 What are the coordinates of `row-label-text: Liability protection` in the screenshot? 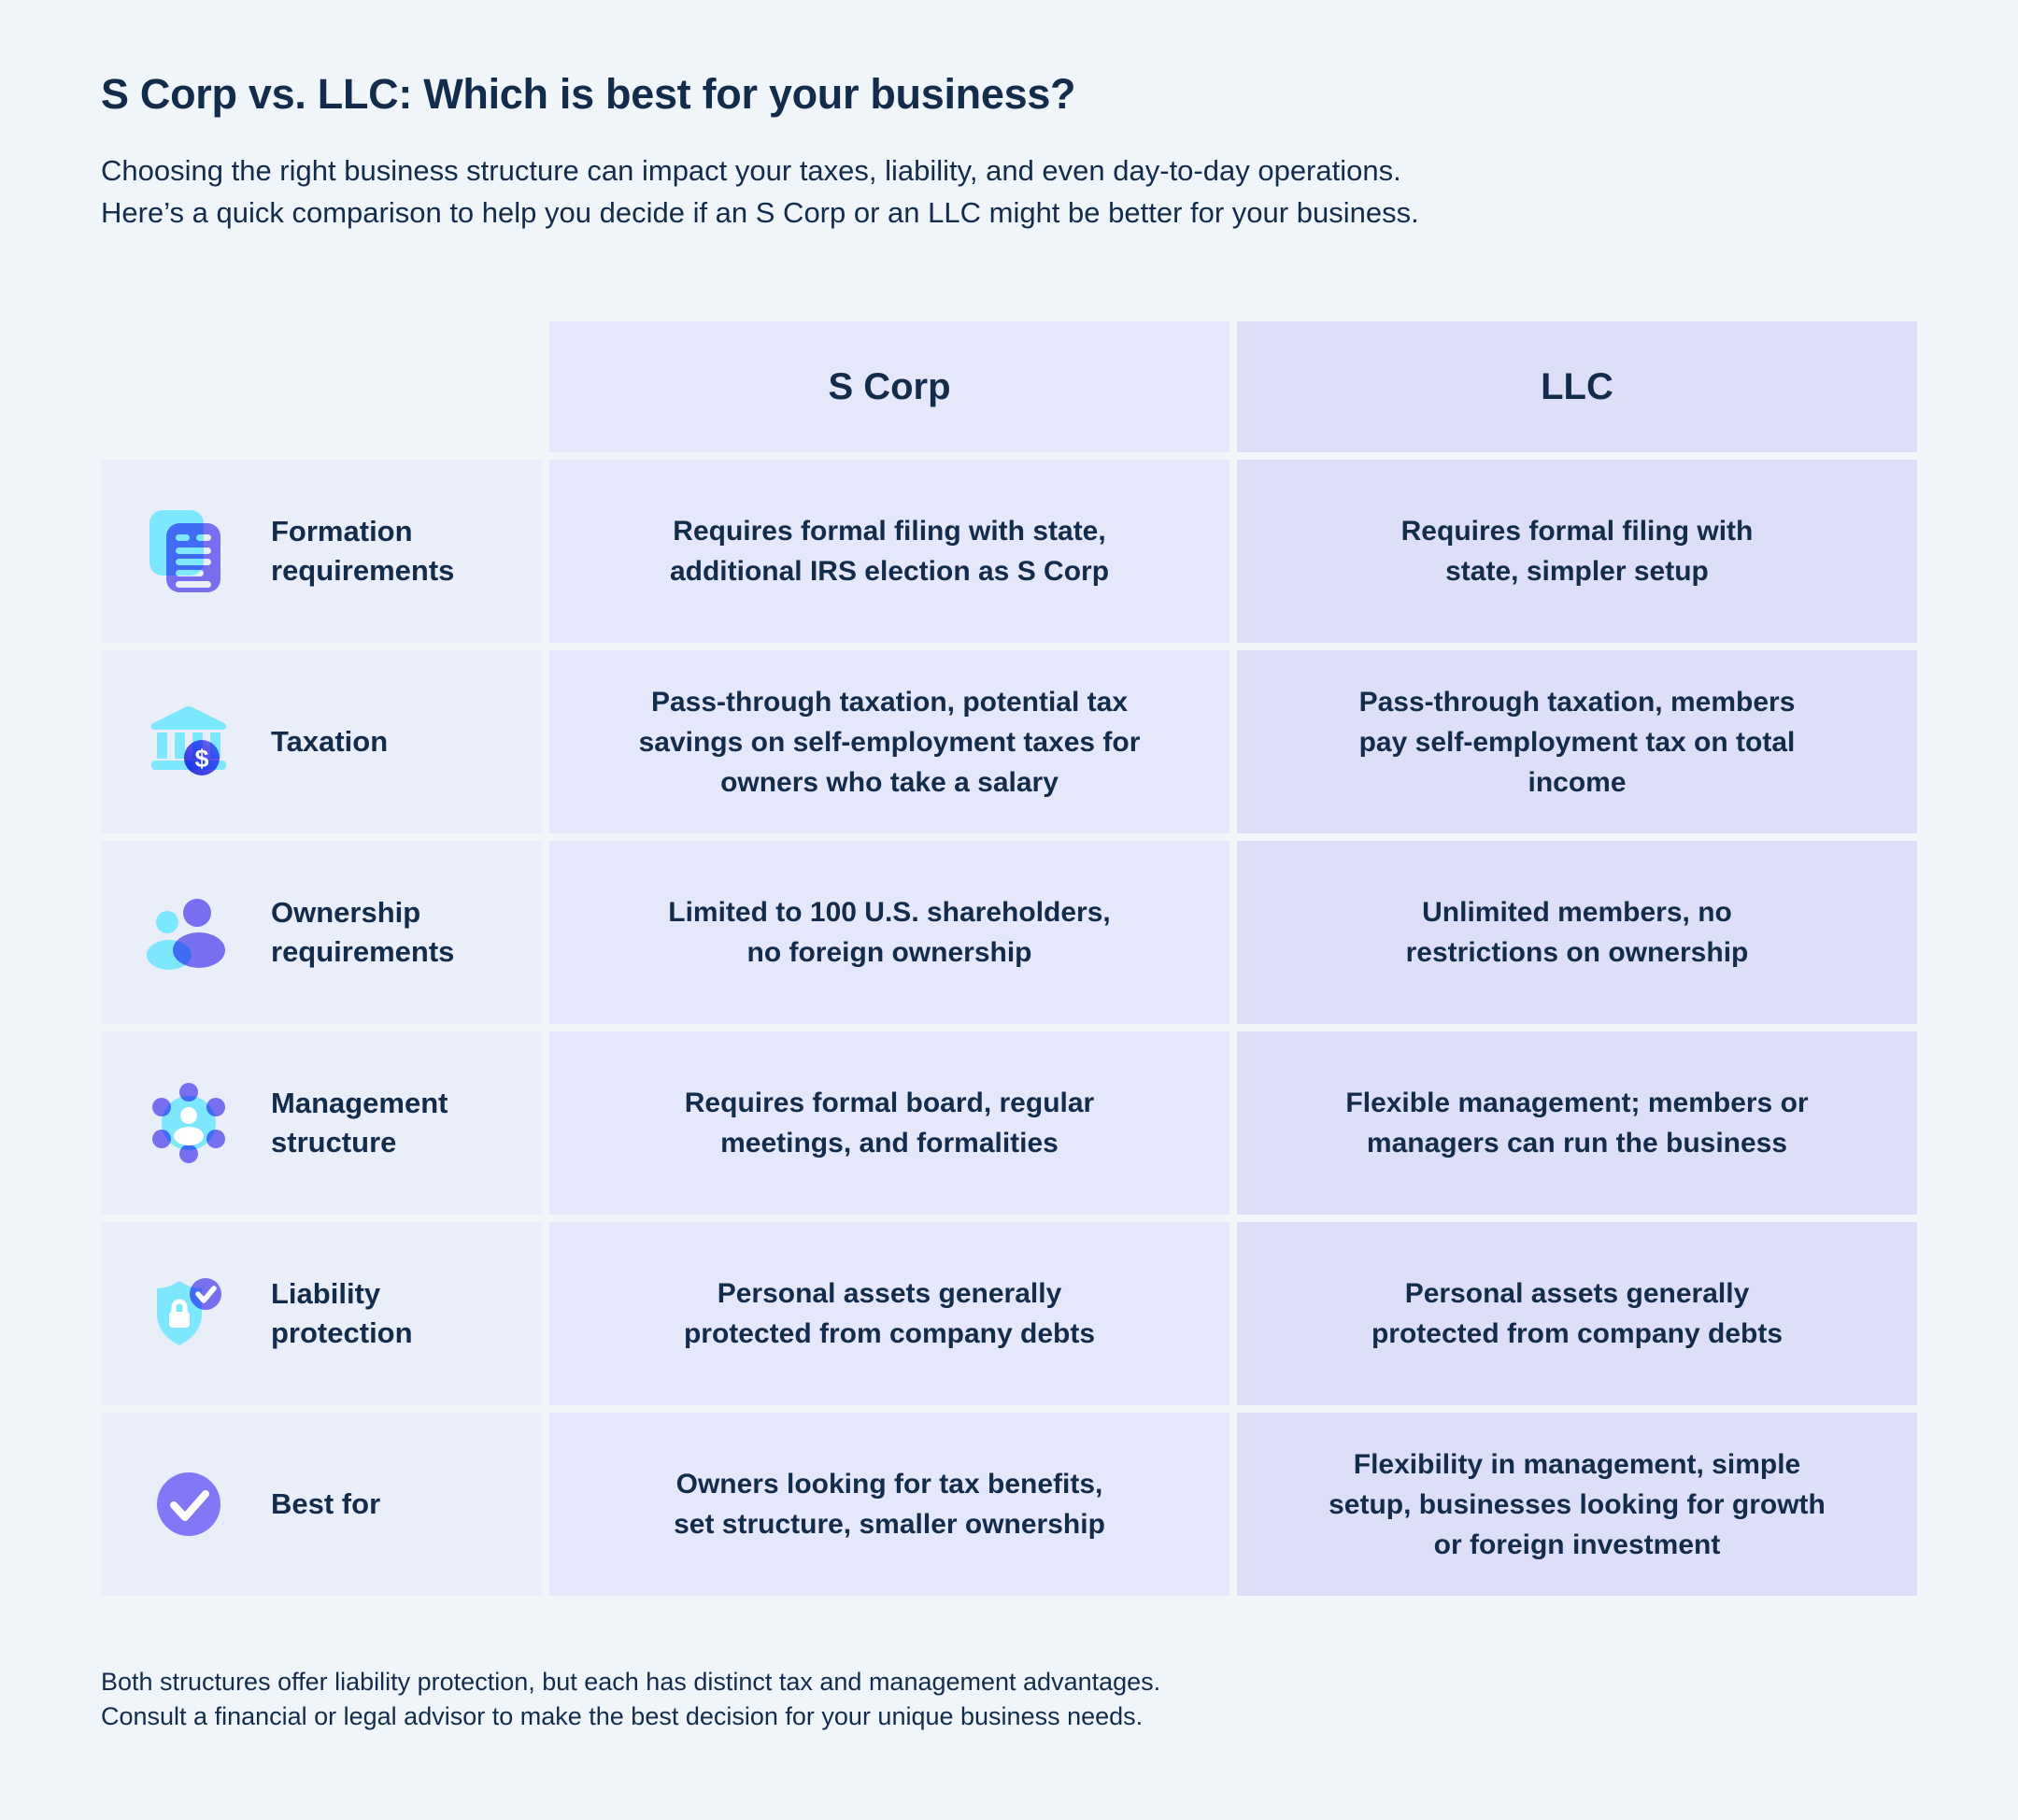 It's located at (342, 1313).